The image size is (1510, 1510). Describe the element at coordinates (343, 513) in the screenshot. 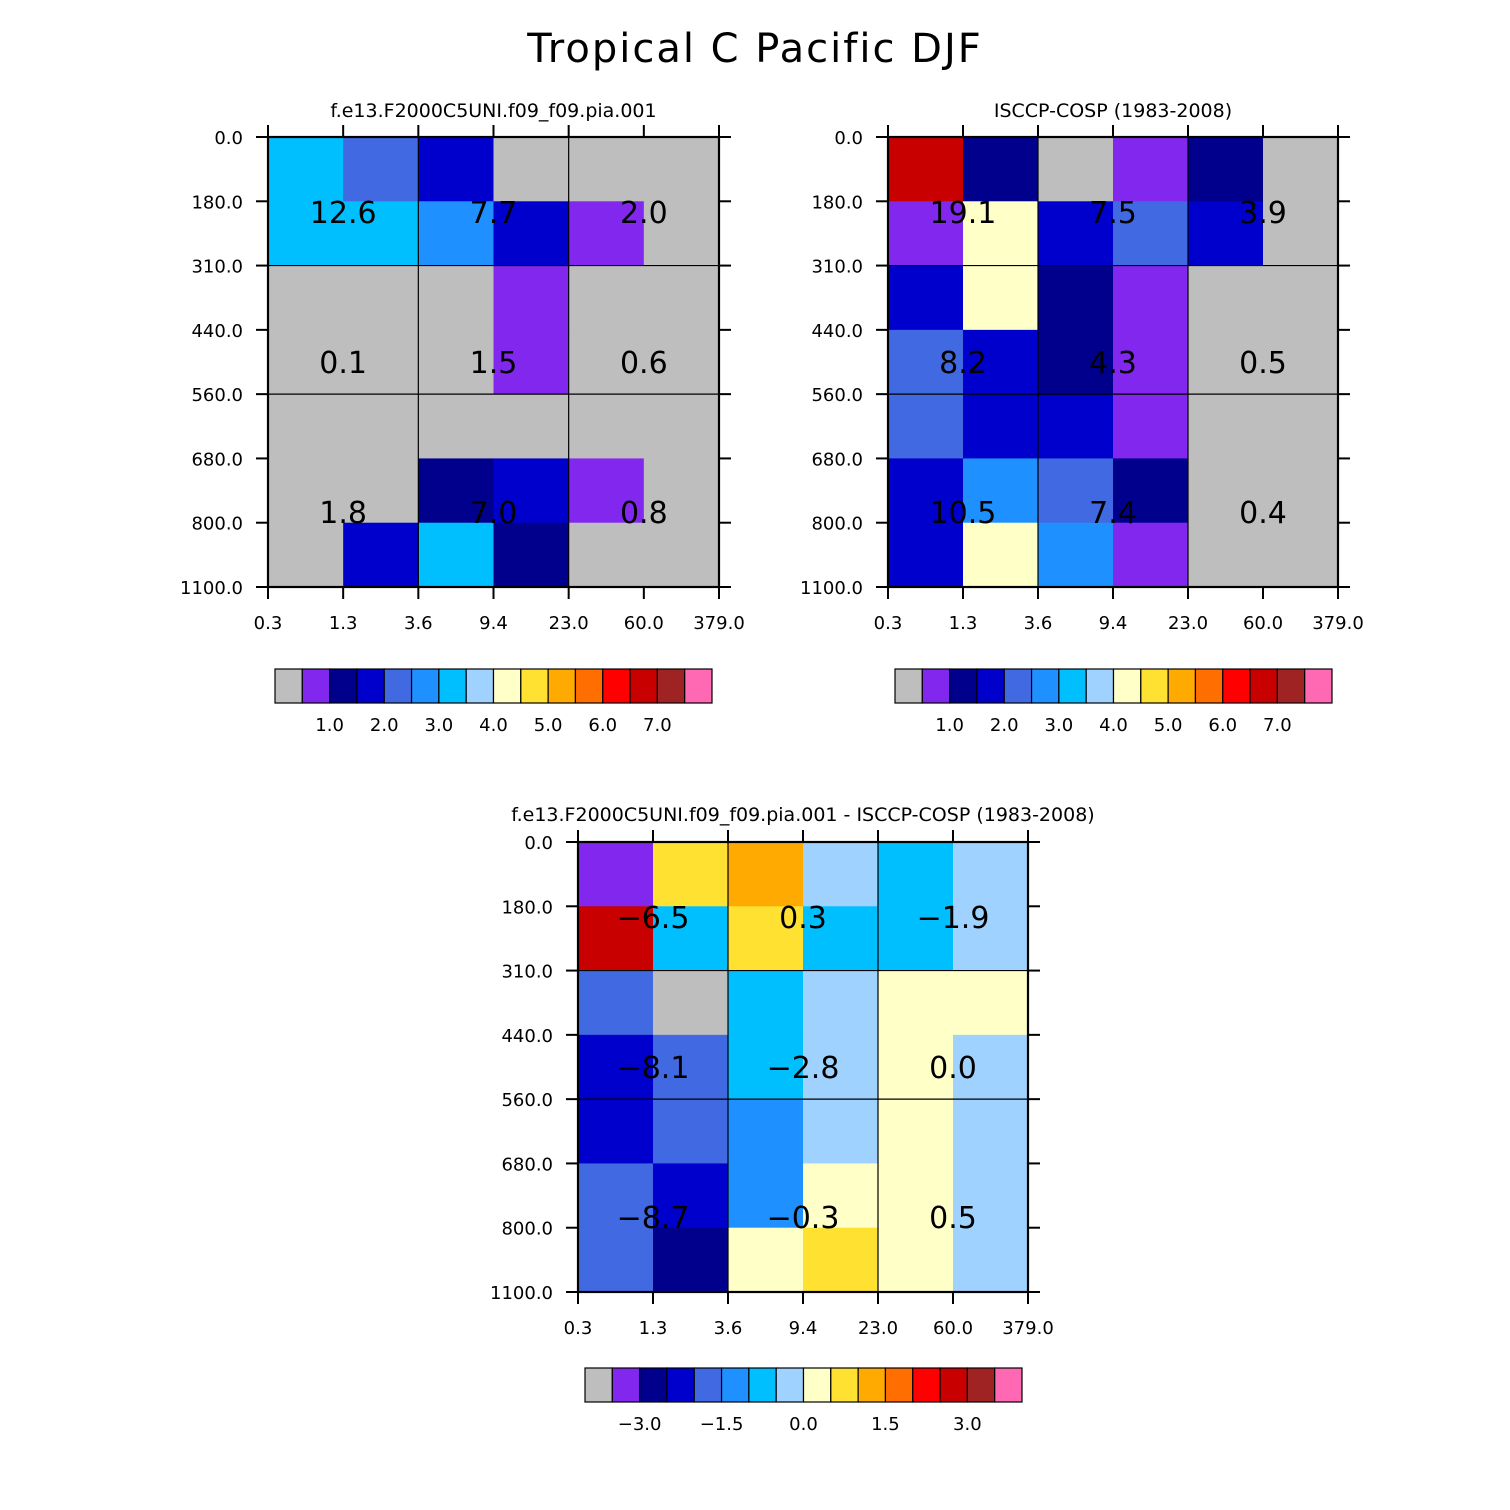

I see `data-label: 1.8` at that location.